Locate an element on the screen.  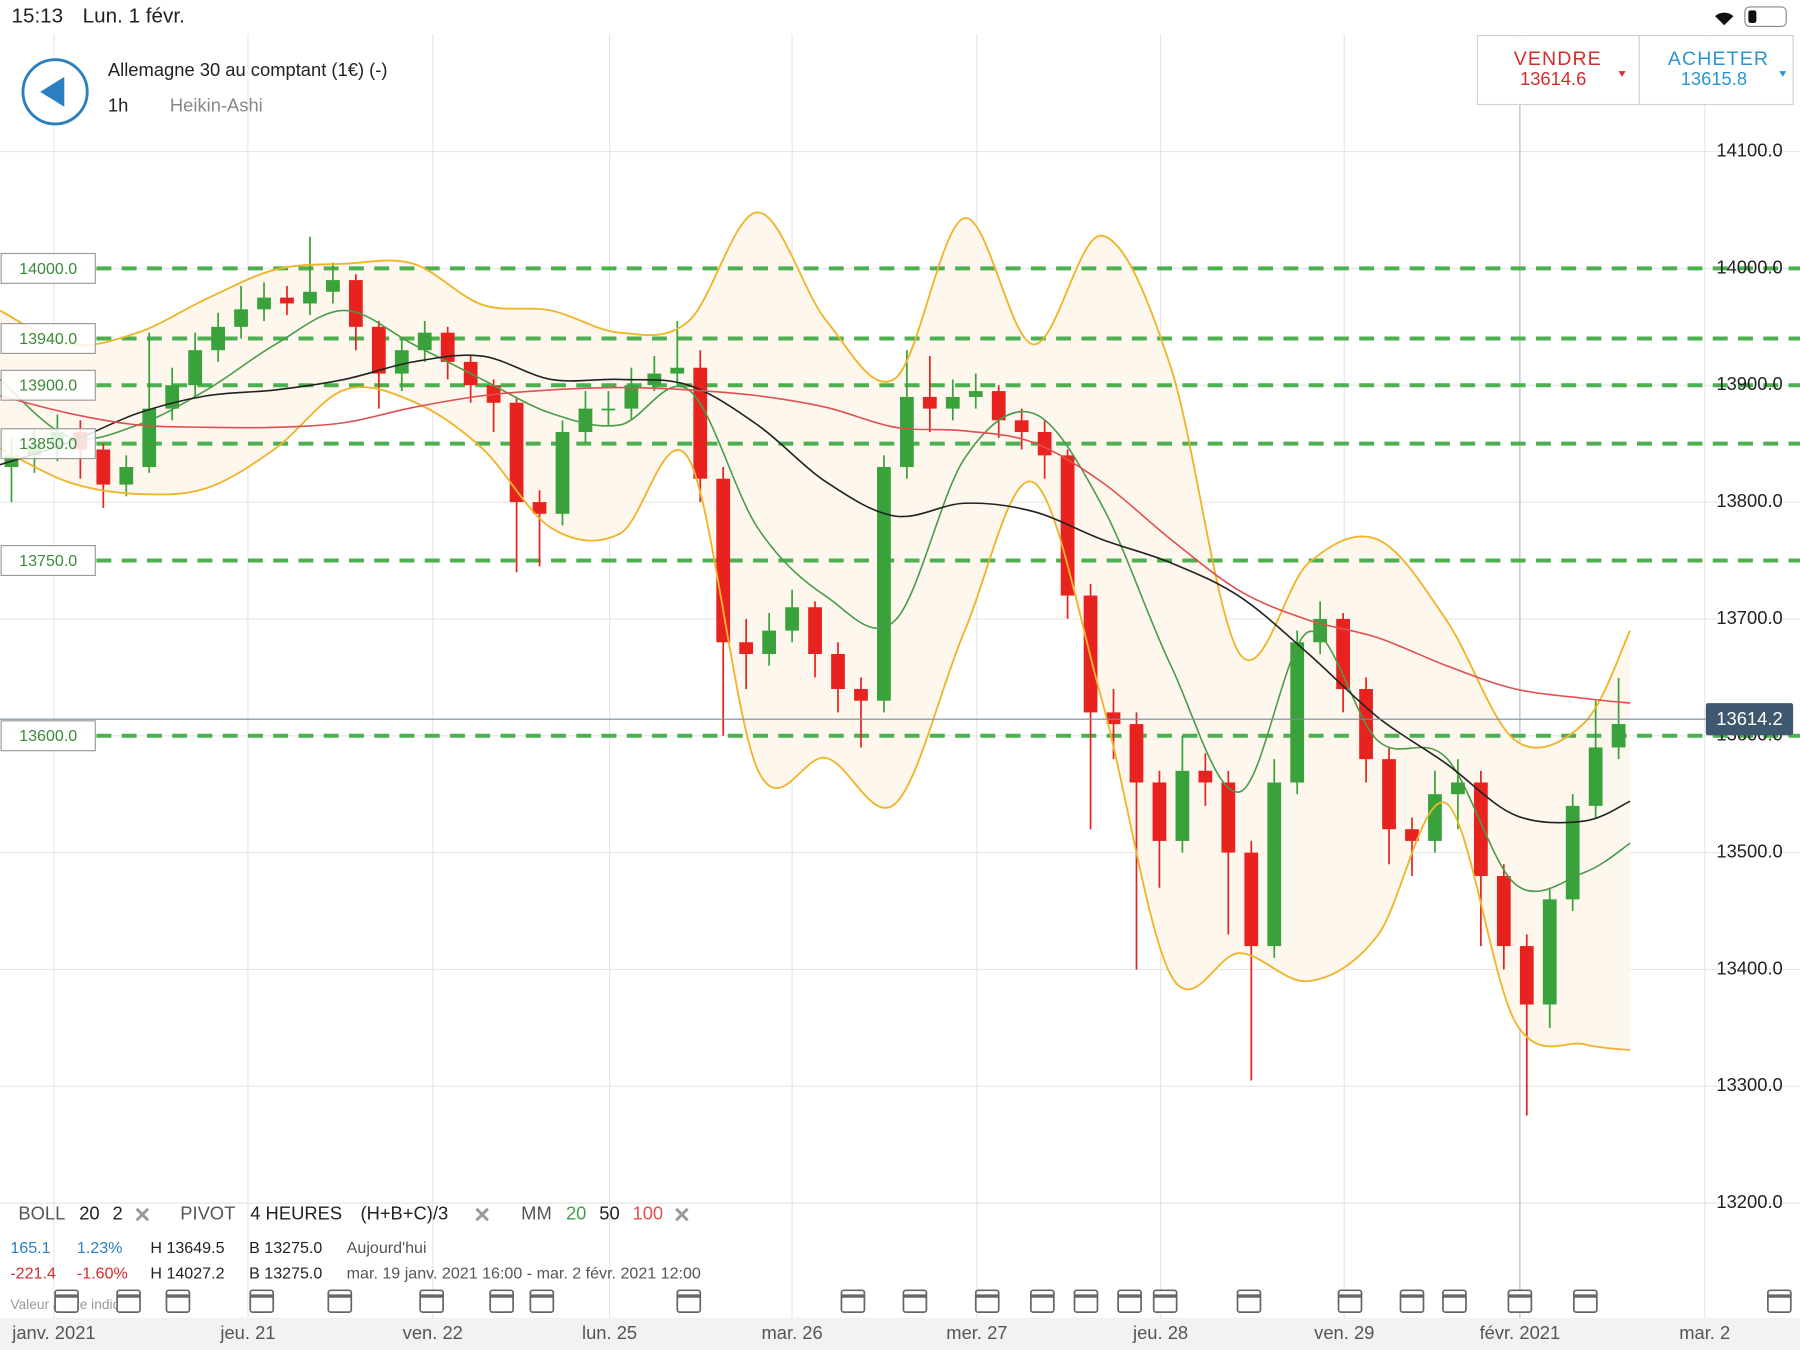
sell-price: 13614.6 is located at coordinates (1553, 78).